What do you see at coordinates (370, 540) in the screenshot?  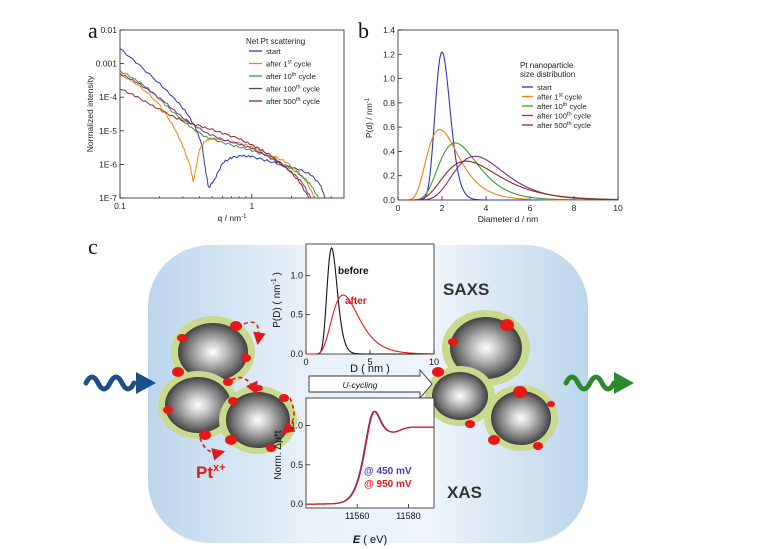 I see `inset-bottom-xlabel: E ( eV)` at bounding box center [370, 540].